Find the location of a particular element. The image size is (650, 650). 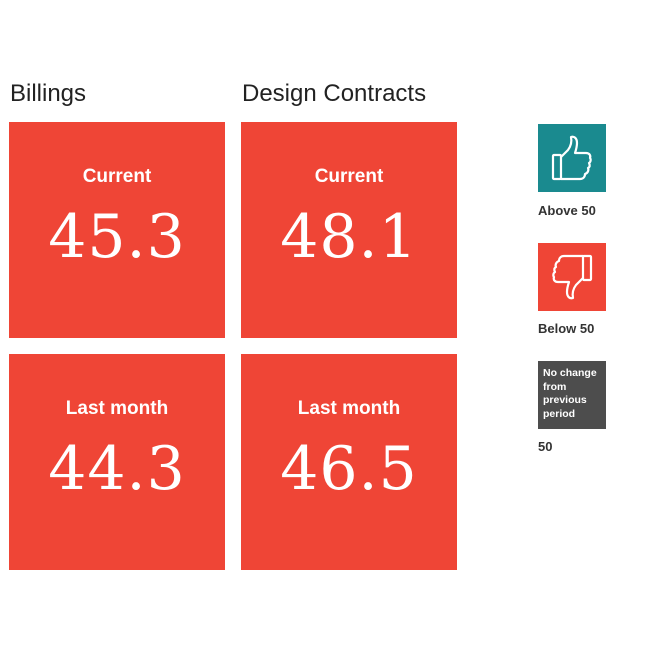

legend-above-swatch is located at coordinates (572, 158).